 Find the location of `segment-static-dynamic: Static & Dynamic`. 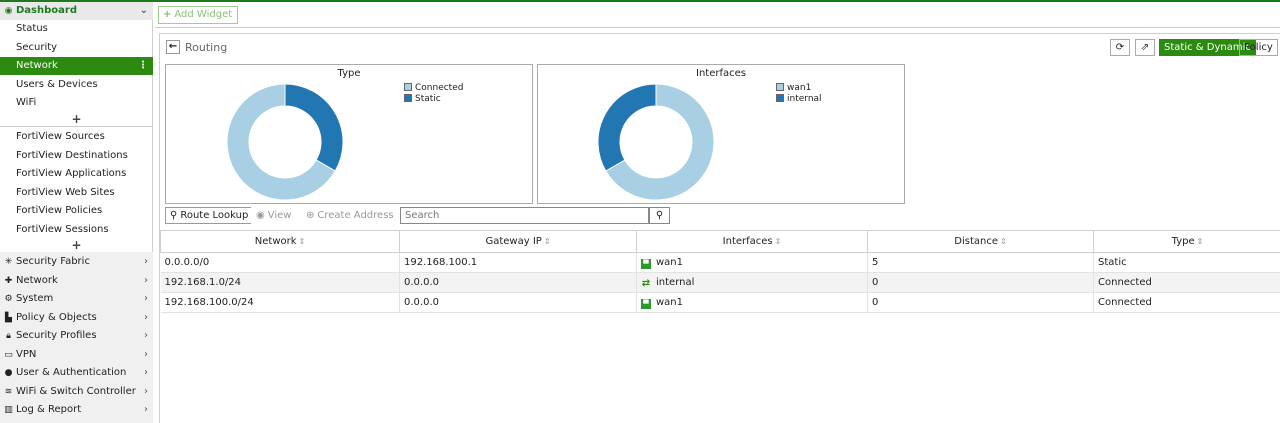

segment-static-dynamic: Static & Dynamic is located at coordinates (1207, 47).